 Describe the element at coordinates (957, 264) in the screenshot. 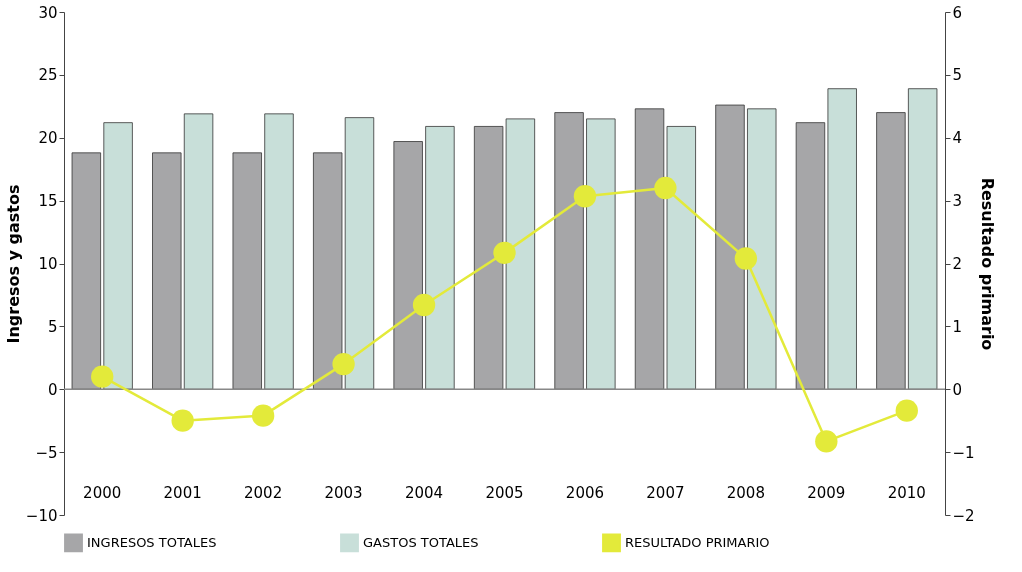

I see `y2-tick-label: 2` at that location.